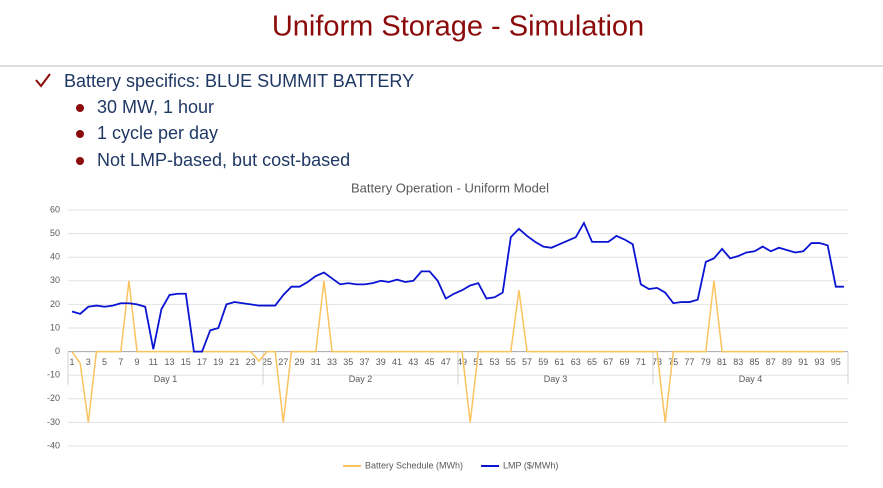  What do you see at coordinates (755, 362) in the screenshot?
I see `x-tick-label: 85` at bounding box center [755, 362].